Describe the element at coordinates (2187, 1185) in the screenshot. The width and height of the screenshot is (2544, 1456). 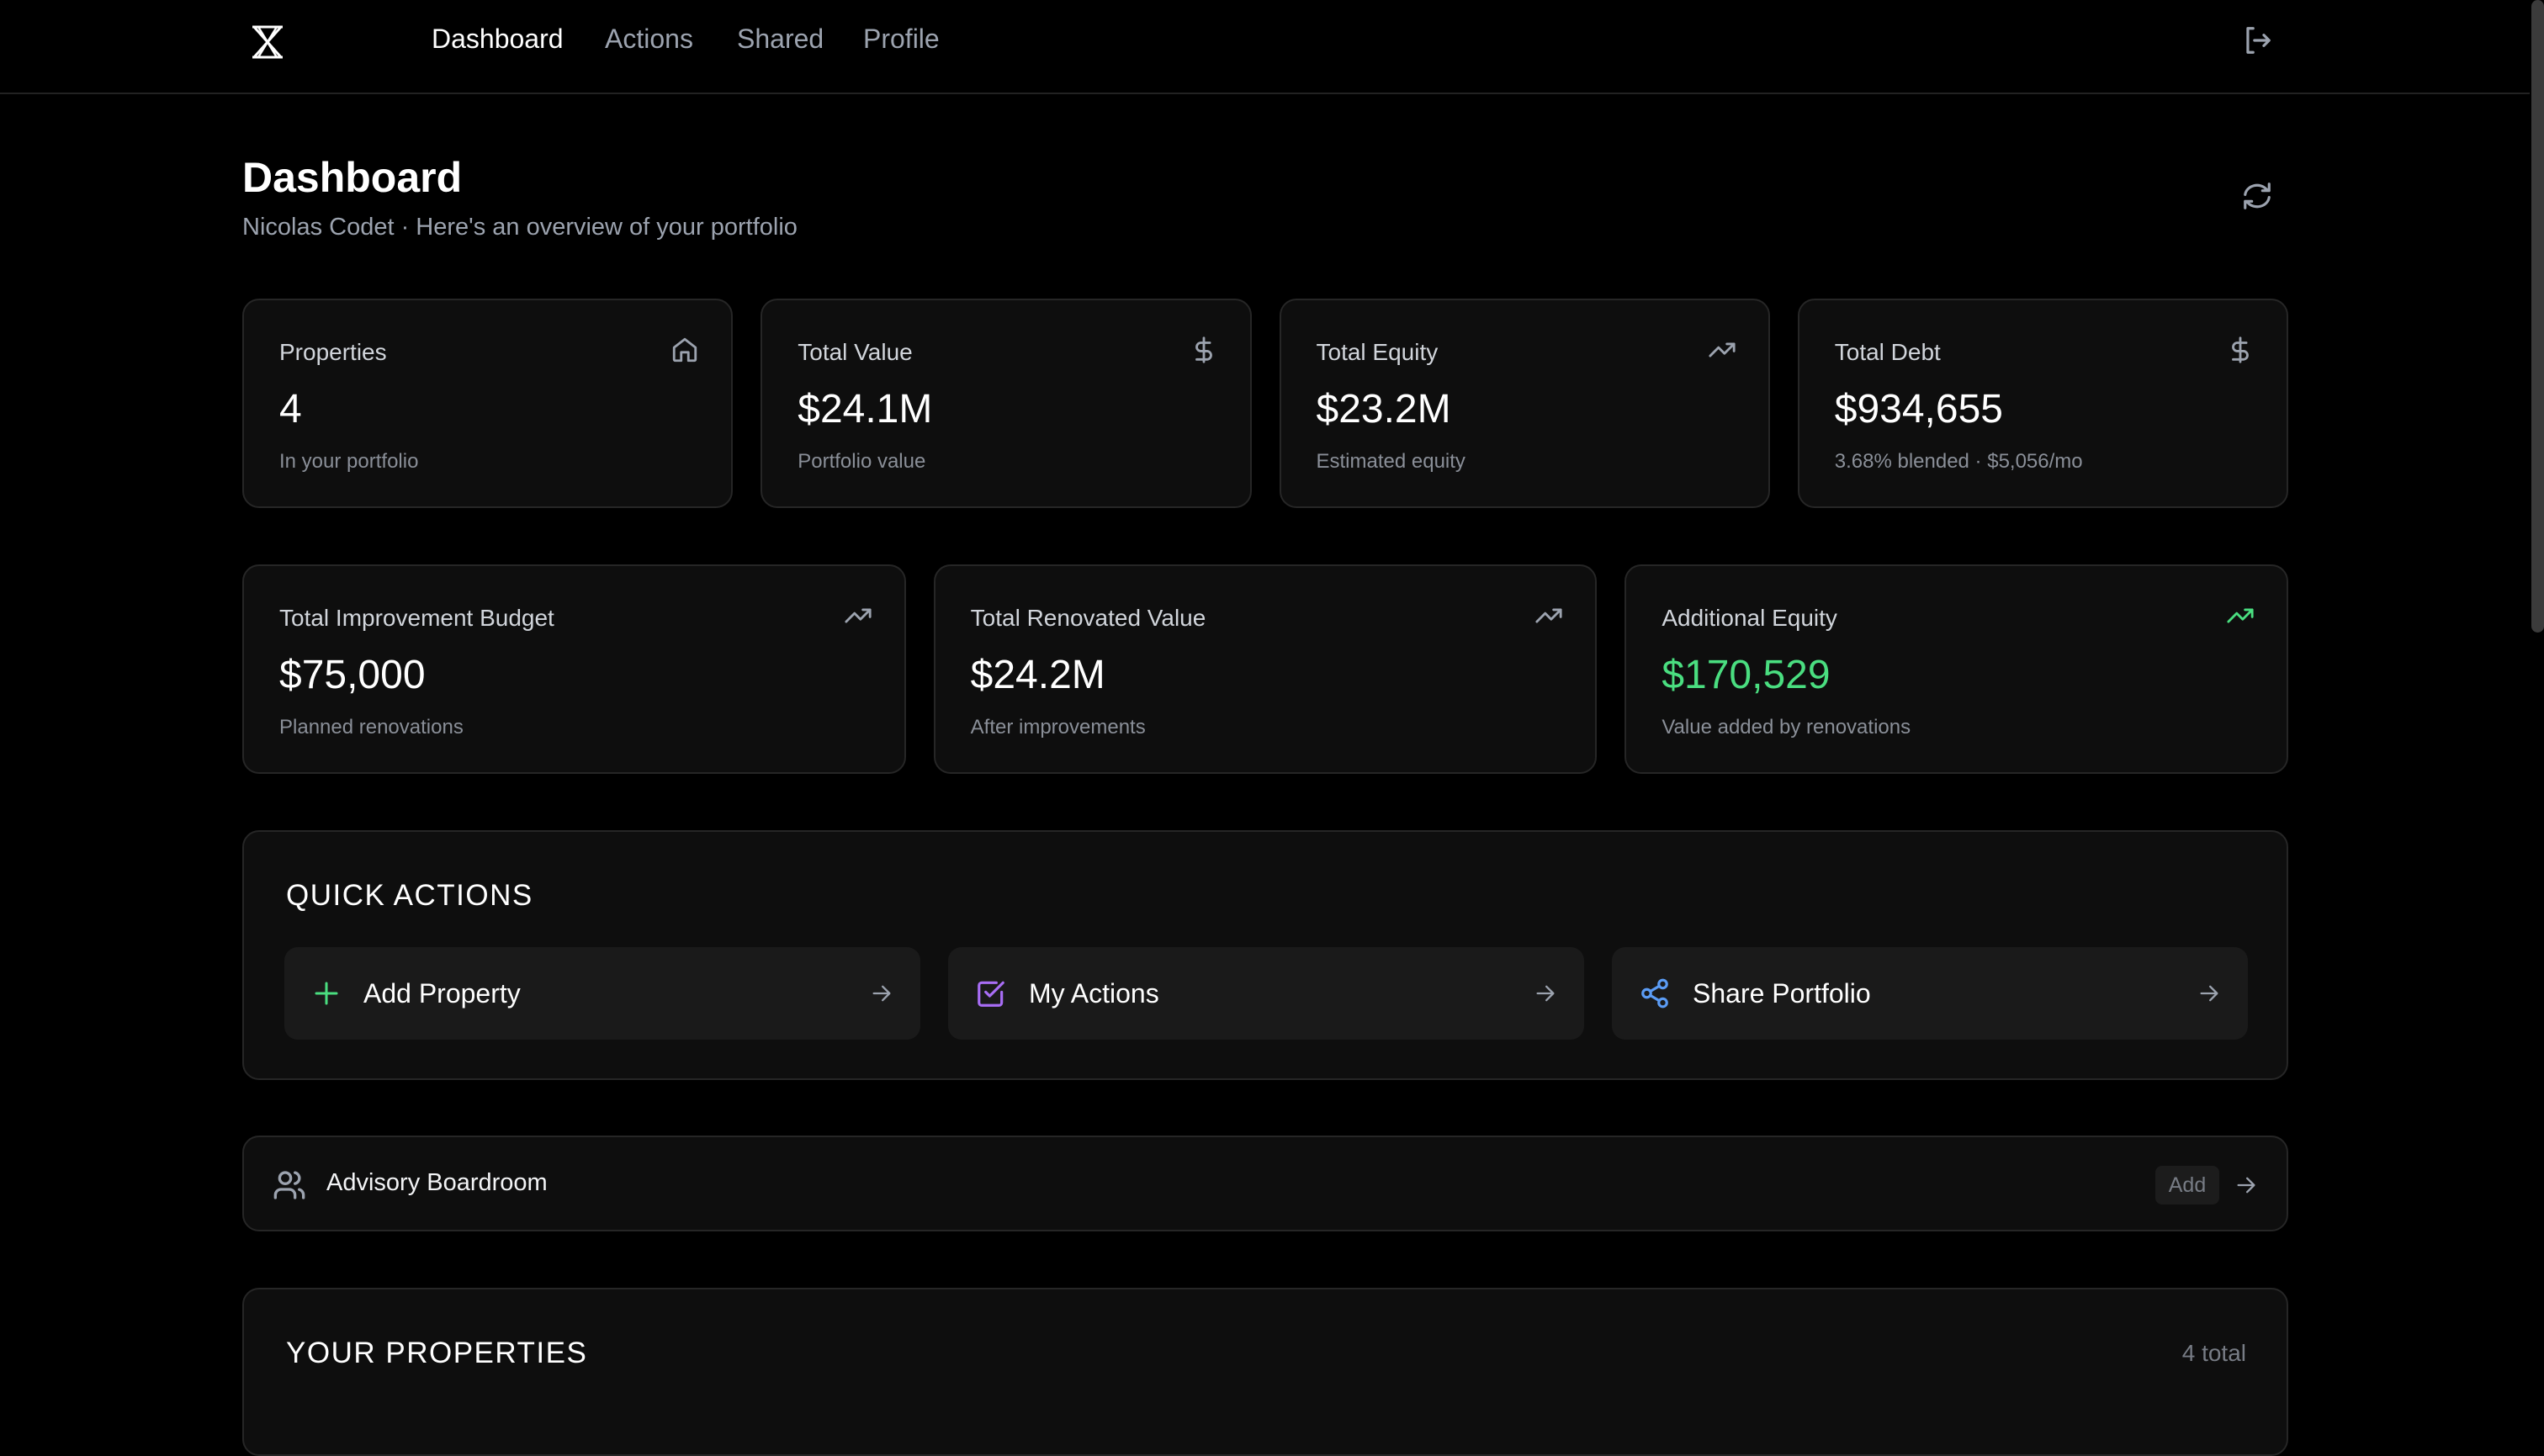
I see `advisory-add-button: Add` at that location.